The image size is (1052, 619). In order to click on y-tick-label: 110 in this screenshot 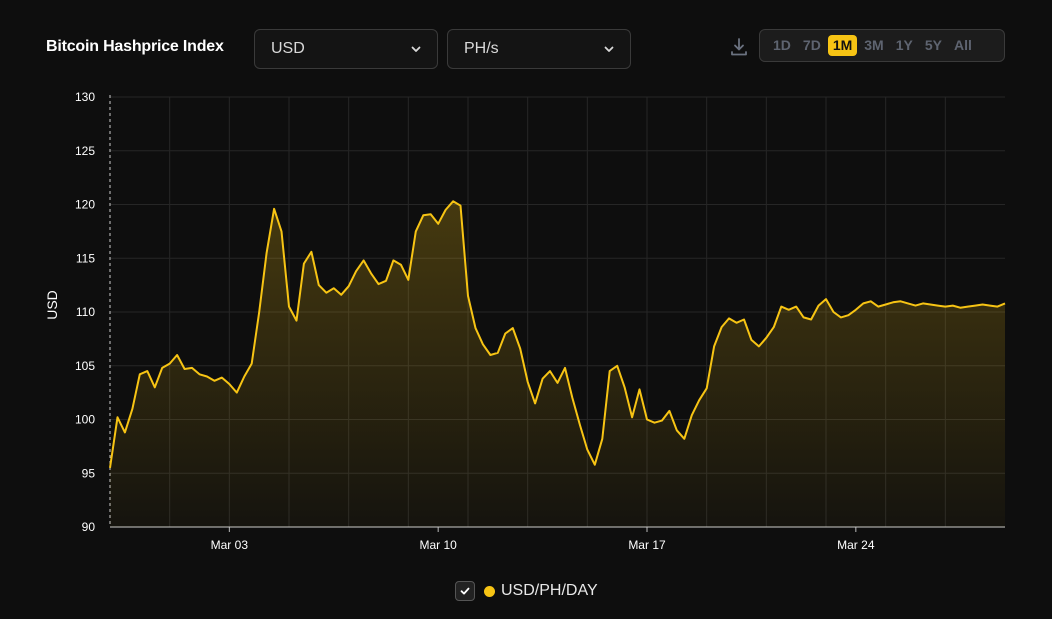, I will do `click(85, 312)`.